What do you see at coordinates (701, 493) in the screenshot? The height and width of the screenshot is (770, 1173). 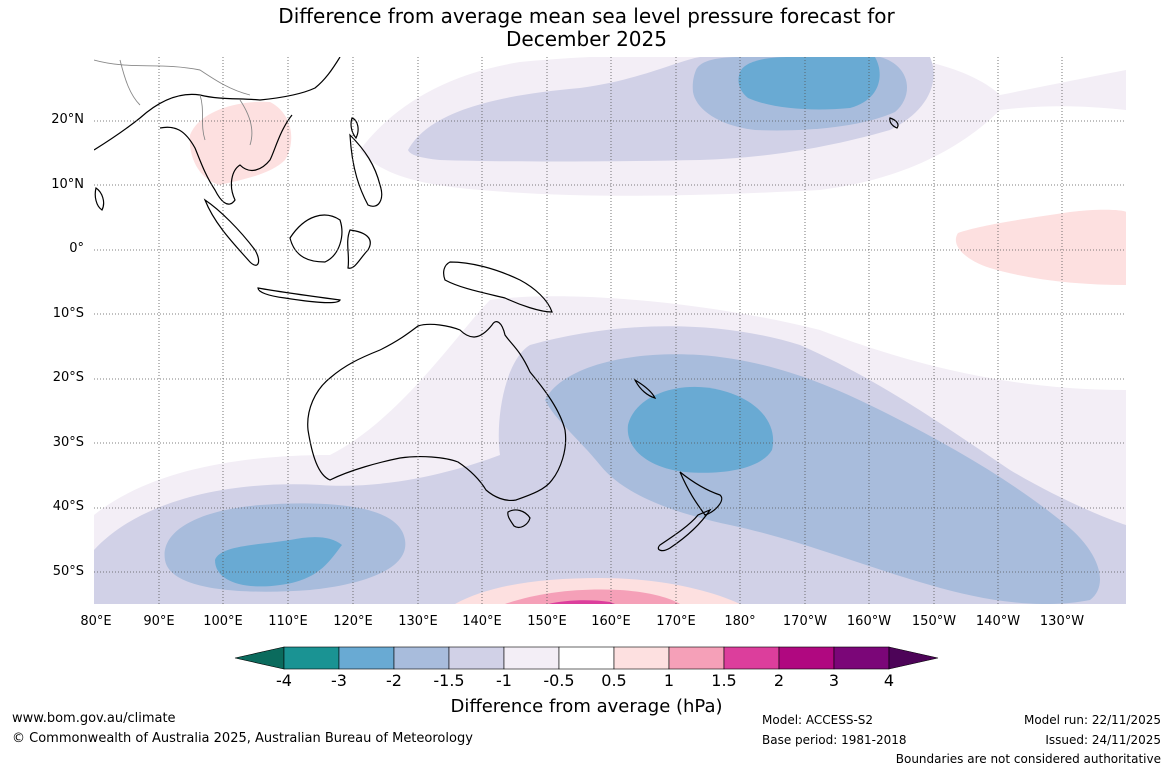 I see `new-zealand-north-coastline` at bounding box center [701, 493].